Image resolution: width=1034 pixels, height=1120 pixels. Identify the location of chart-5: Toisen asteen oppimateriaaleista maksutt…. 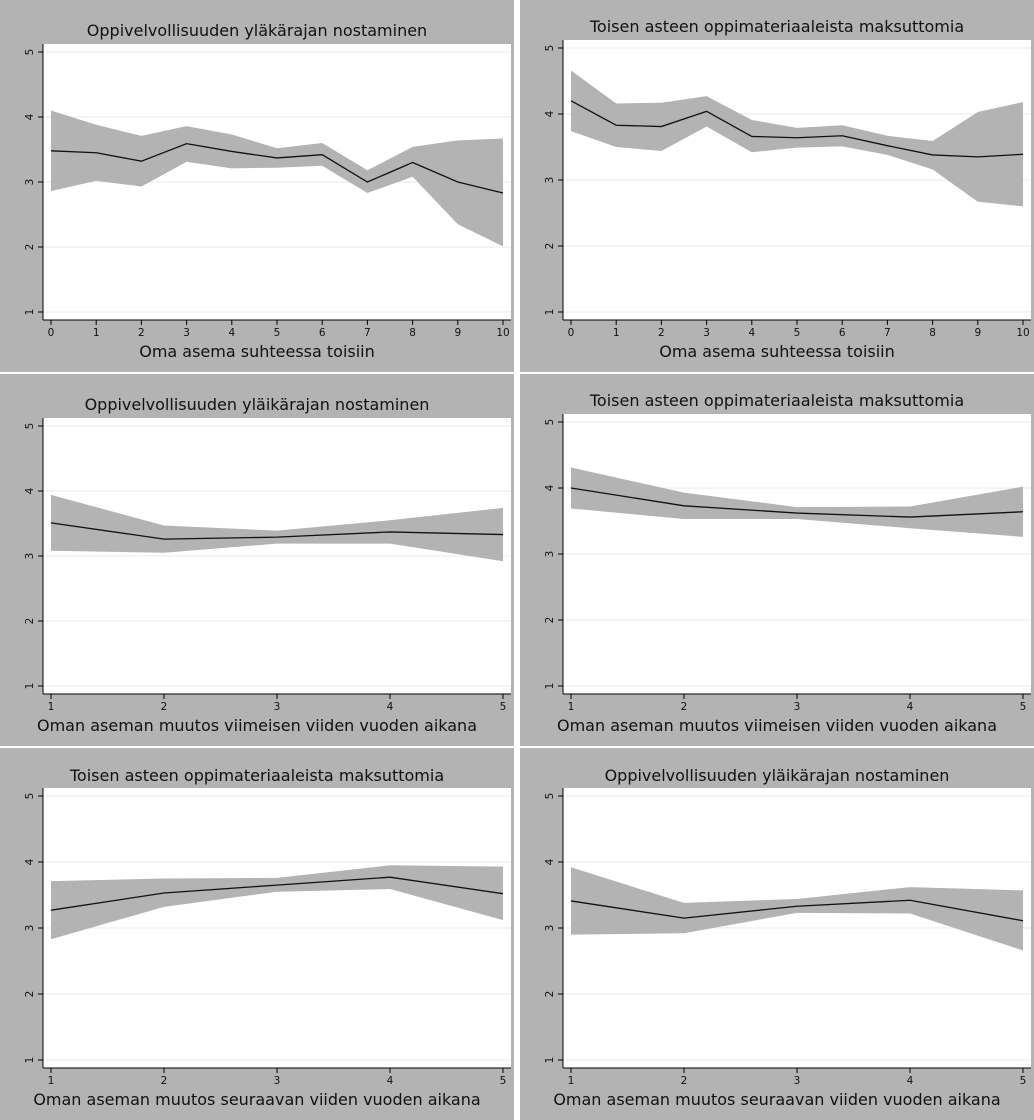
(267, 937).